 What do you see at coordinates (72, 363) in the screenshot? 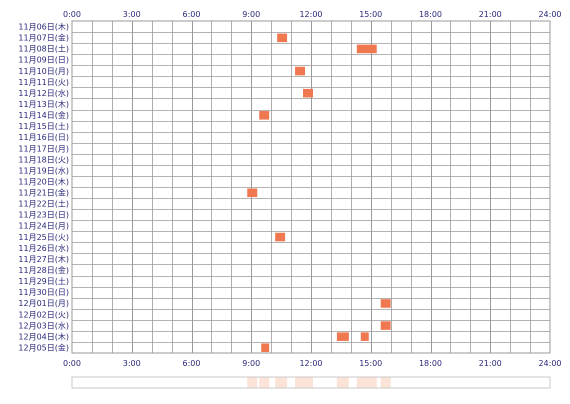
I see `x-tick-label-bottom: 0:00` at bounding box center [72, 363].